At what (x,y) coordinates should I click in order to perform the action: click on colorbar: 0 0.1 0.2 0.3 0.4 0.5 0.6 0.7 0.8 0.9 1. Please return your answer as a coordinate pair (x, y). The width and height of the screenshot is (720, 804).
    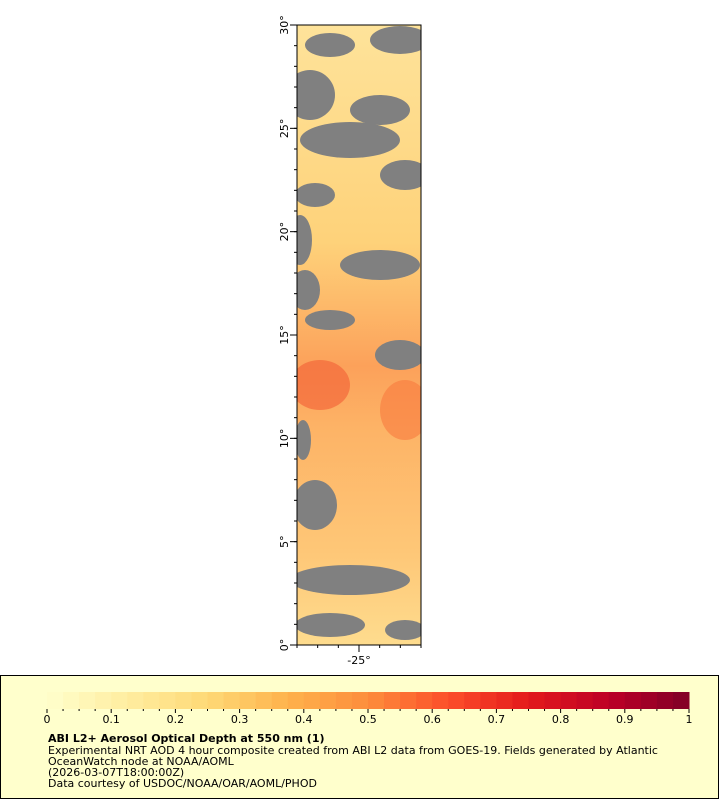
    Looking at the image, I should click on (368, 709).